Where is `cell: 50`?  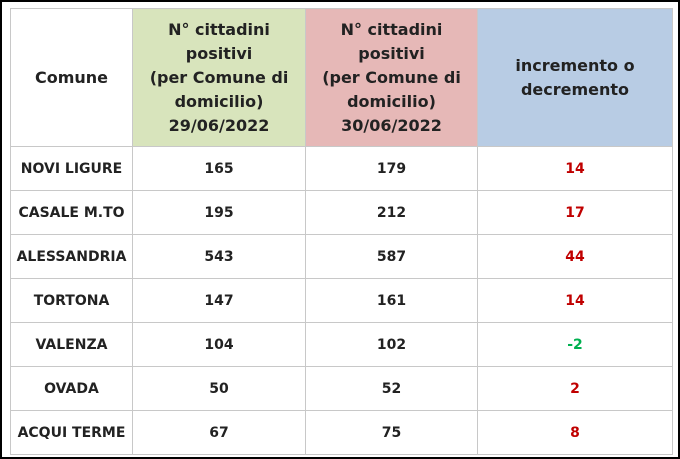 cell: 50 is located at coordinates (219, 388).